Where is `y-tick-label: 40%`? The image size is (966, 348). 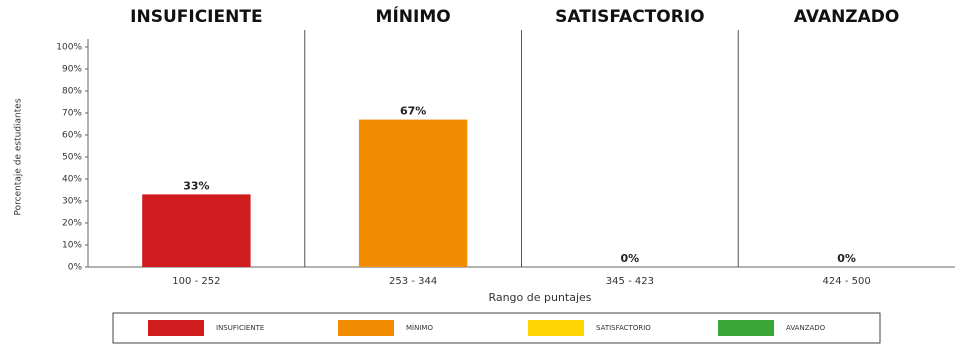
y-tick-label: 40% is located at coordinates (72, 180).